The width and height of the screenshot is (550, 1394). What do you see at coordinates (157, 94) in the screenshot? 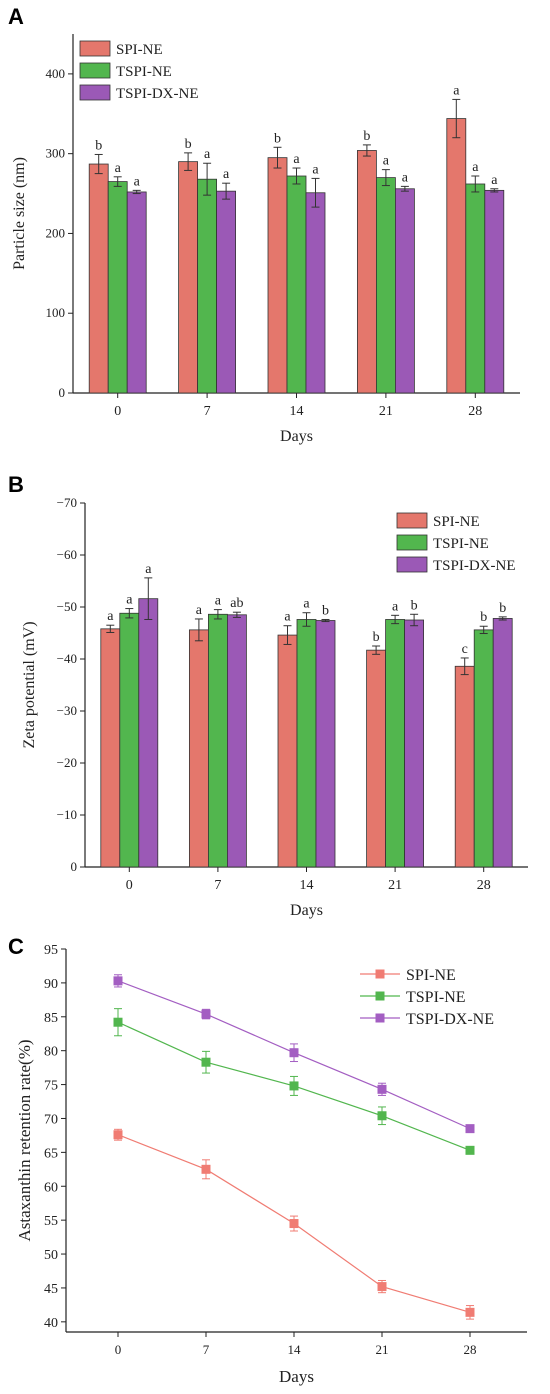
I see `legend-label: TSPI-DX-NE` at bounding box center [157, 94].